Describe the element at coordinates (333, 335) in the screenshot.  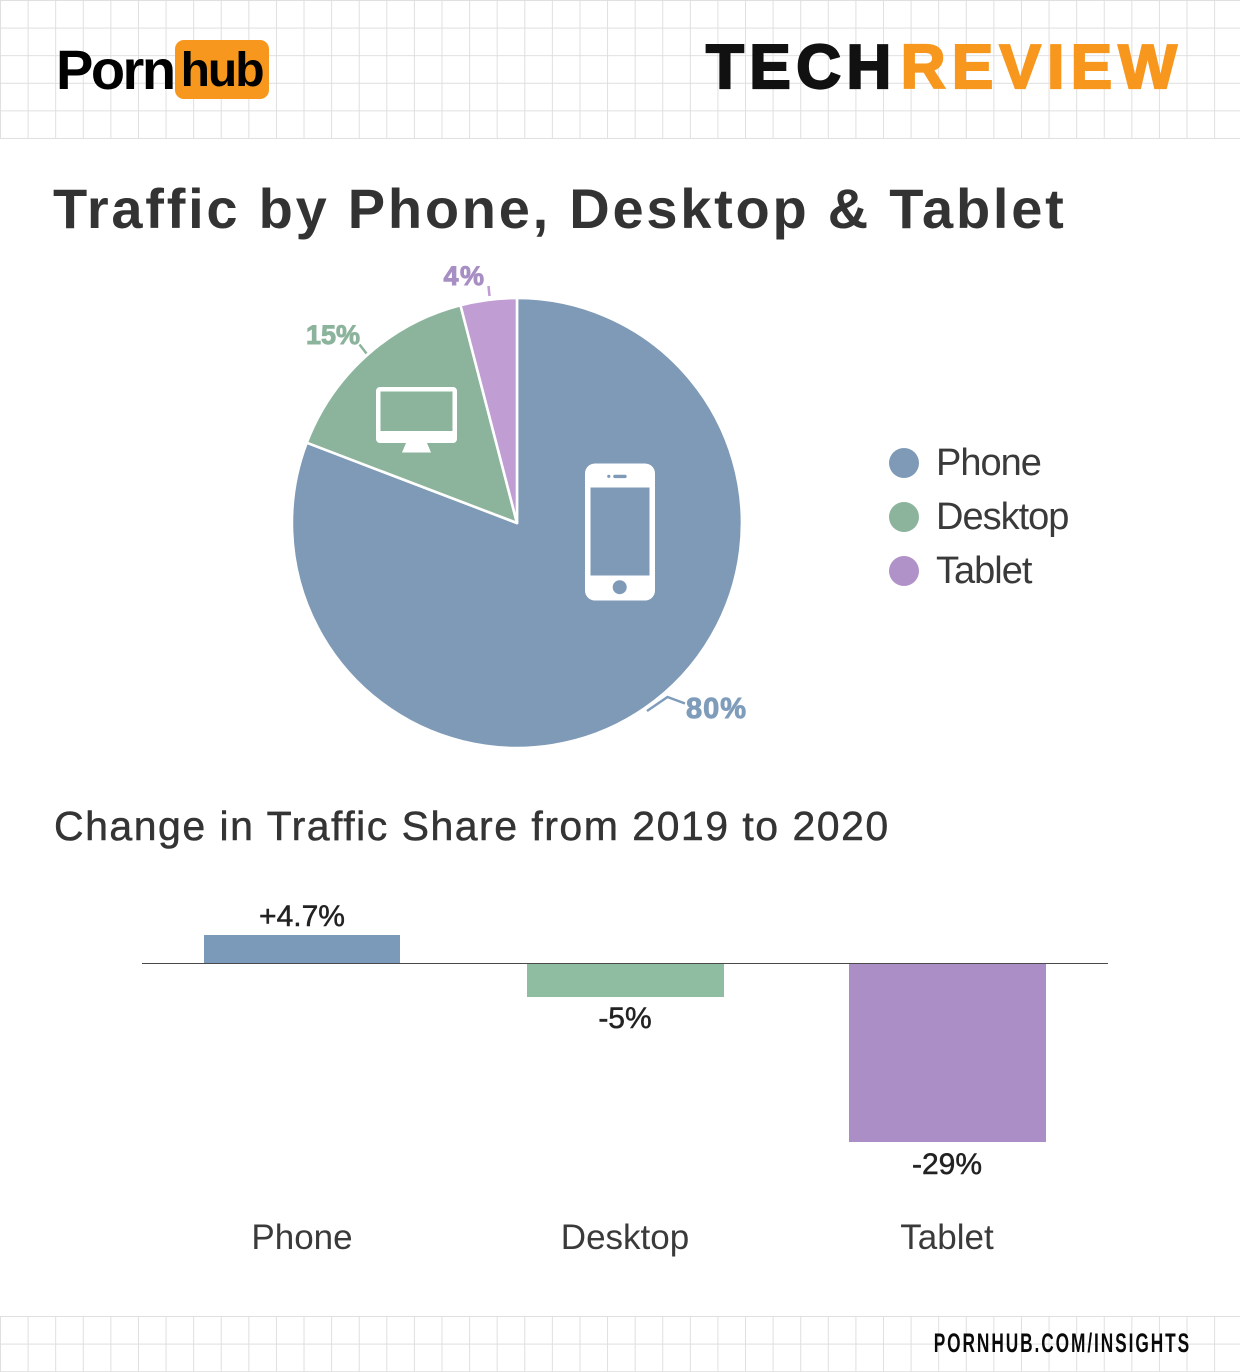
I see `svg-text: 15%` at that location.